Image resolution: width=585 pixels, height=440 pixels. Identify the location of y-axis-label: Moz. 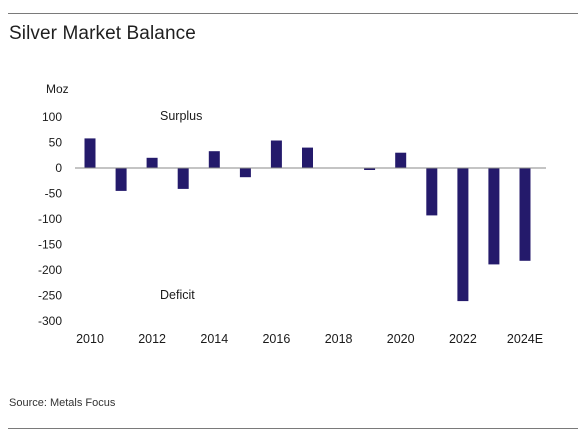
(57, 89).